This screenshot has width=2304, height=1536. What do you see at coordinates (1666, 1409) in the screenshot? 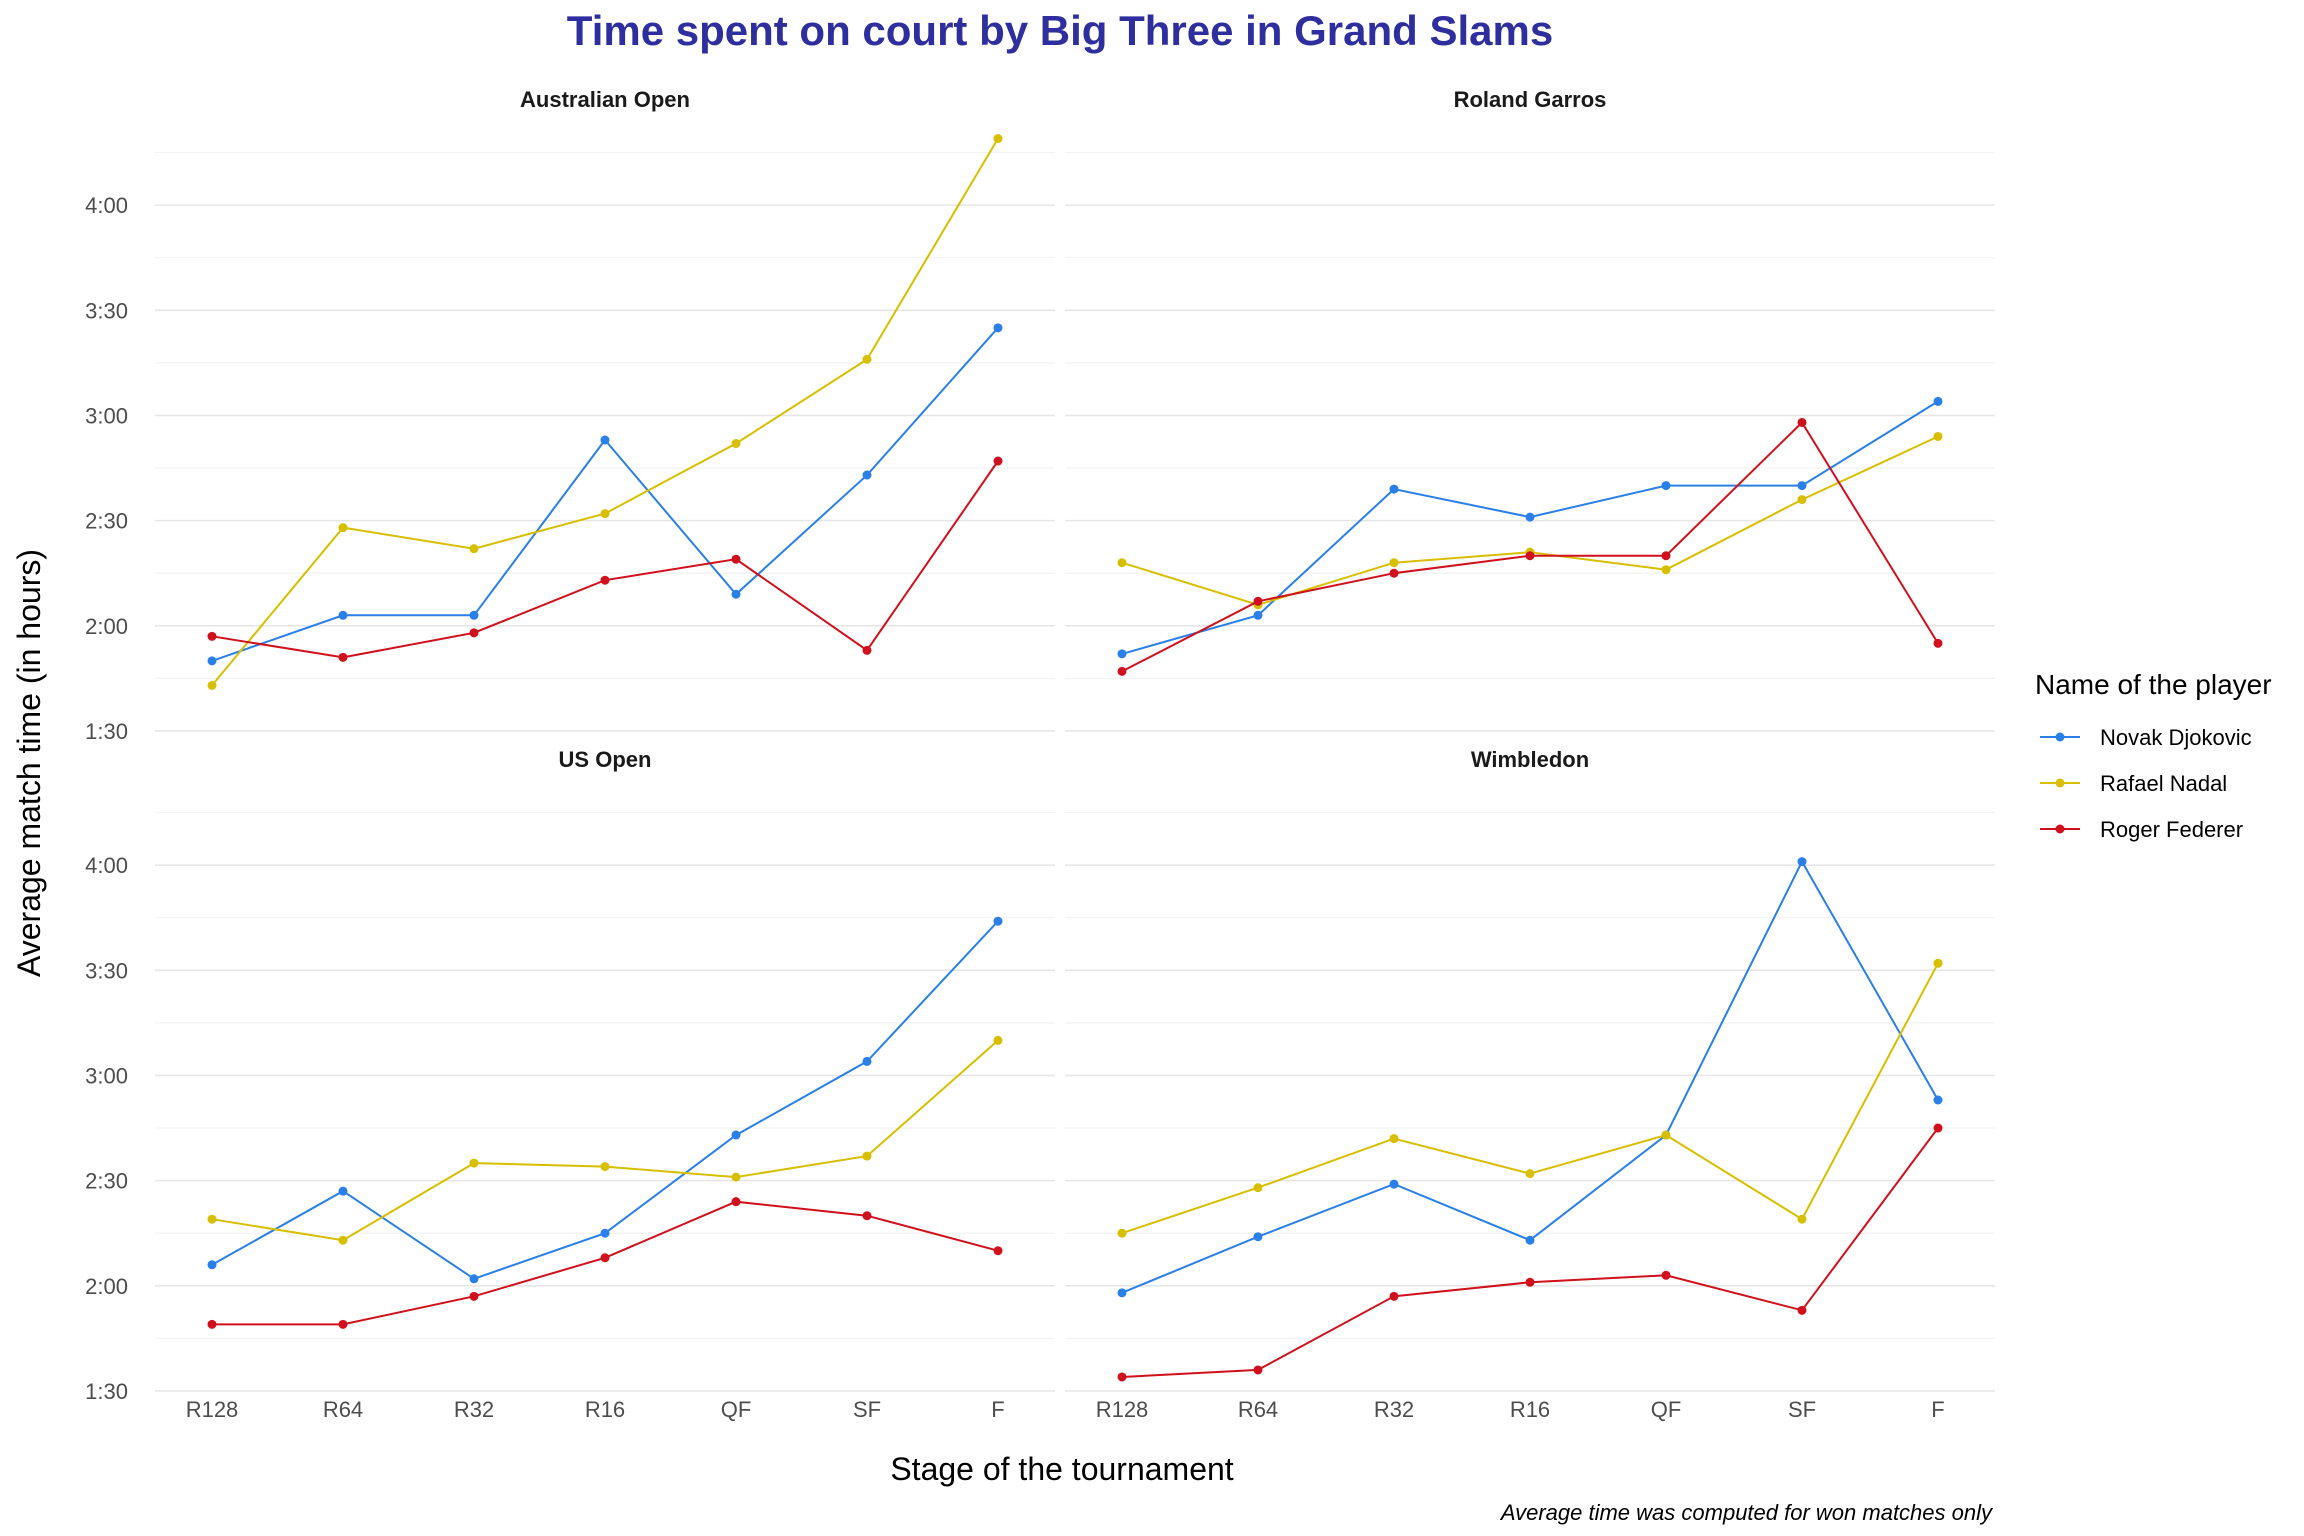
I see `x-tick-label: QF` at bounding box center [1666, 1409].